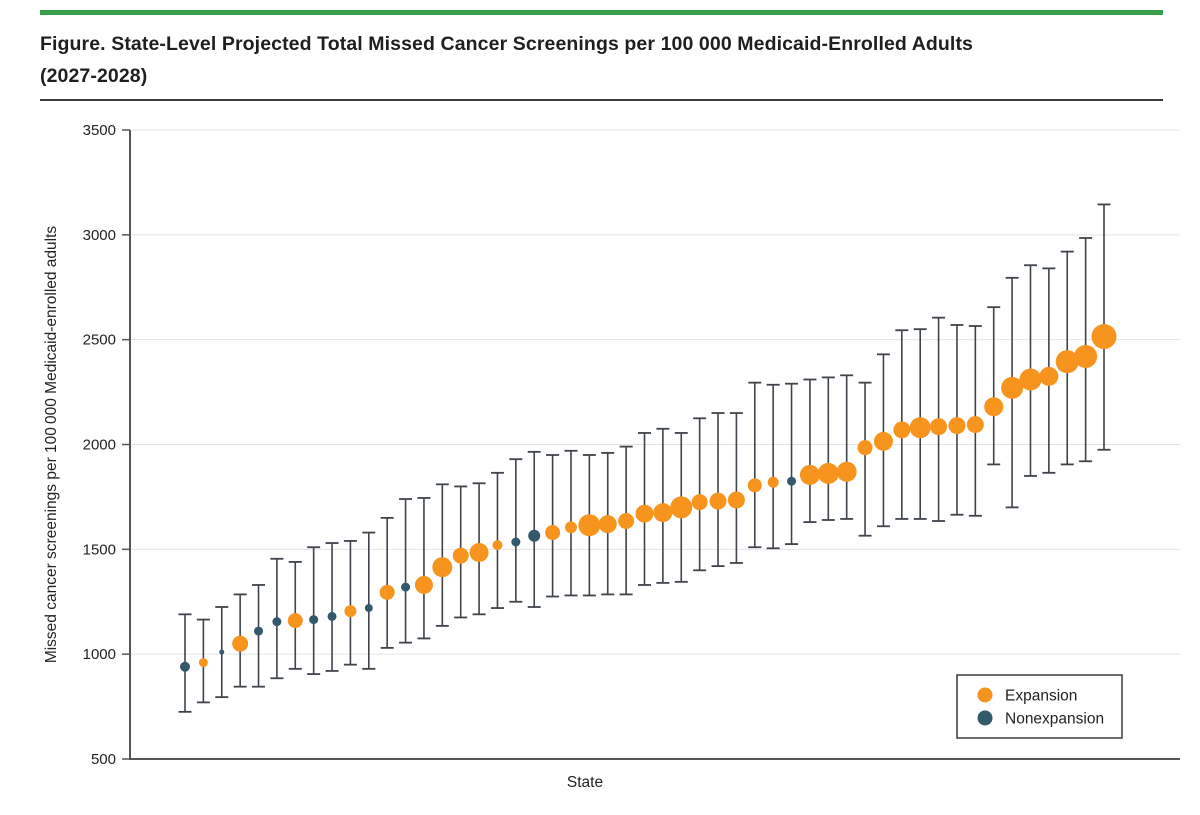 This screenshot has height=815, width=1200. Describe the element at coordinates (99, 235) in the screenshot. I see `y-tick-label: 3000` at that location.